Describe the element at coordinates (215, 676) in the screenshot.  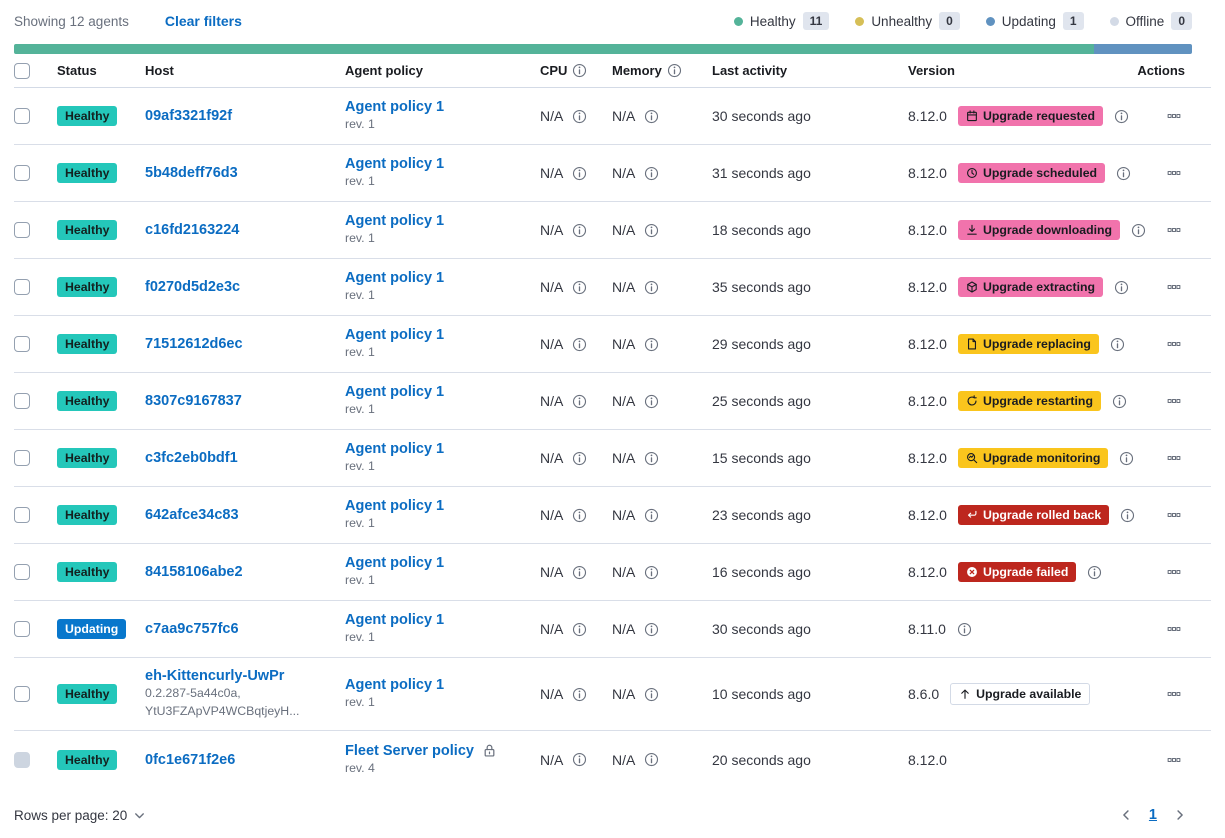
I see `host-link: eh-Kittencurly-UwPr` at that location.